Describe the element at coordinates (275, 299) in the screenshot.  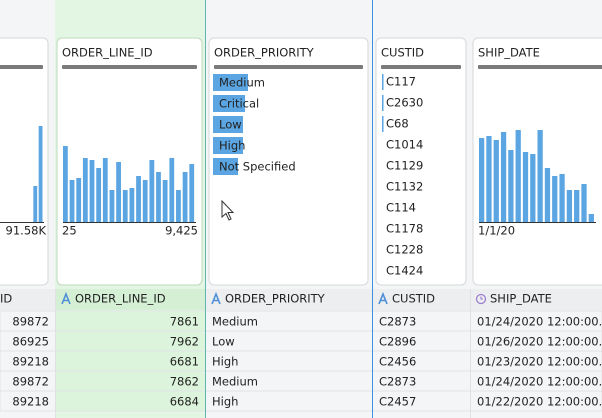
I see `column-header-label: ORDER_PRIORITY` at that location.